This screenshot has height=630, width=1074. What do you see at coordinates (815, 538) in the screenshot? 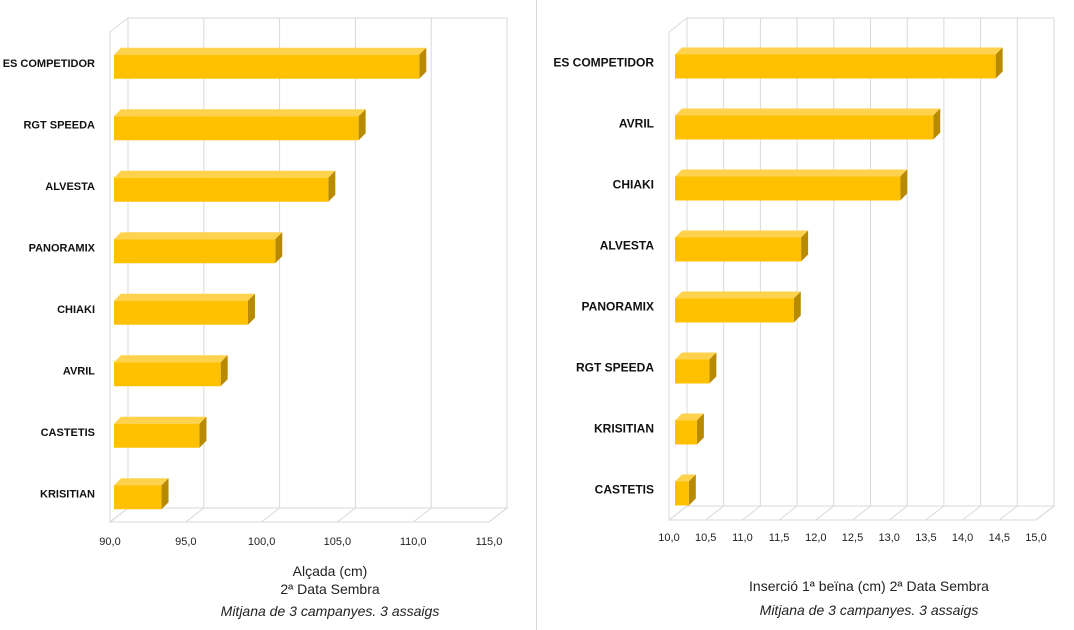
I see `insertion-x-tick-label: 12,0` at bounding box center [815, 538].